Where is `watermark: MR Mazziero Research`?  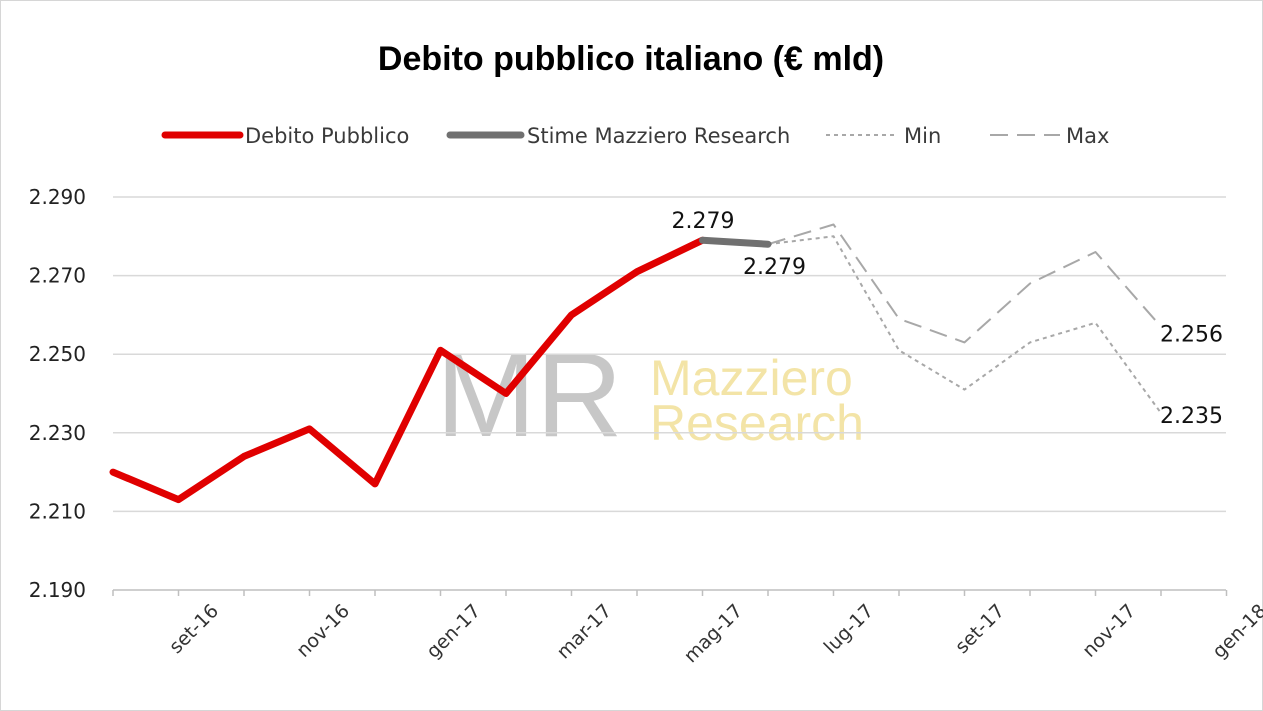 watermark: MR Mazziero Research is located at coordinates (650, 395).